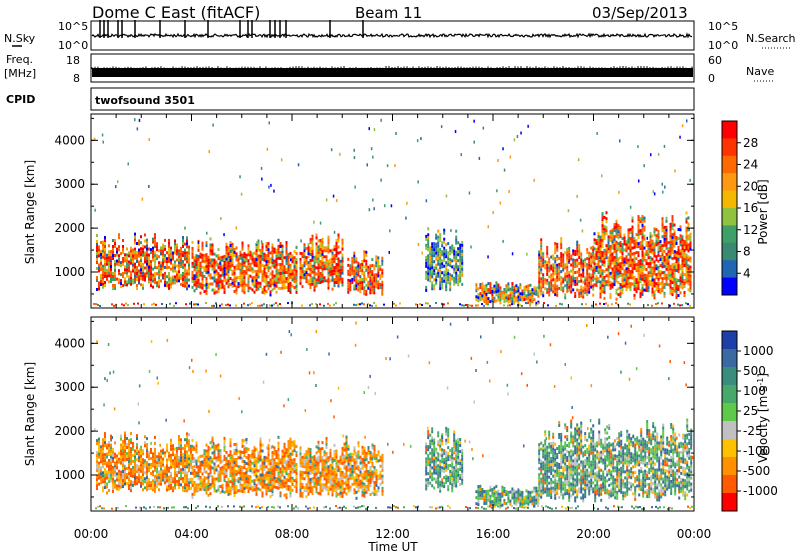 This screenshot has width=800, height=554. Describe the element at coordinates (30, 212) in the screenshot. I see `power-ylabel: Slant Range [km]` at that location.